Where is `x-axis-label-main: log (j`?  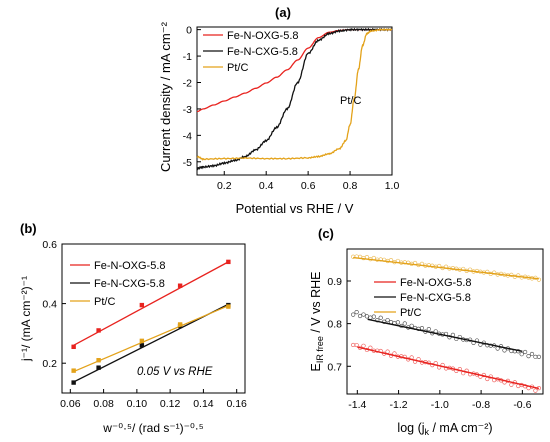
x-axis-label-main: log (j is located at coordinates (410, 428).